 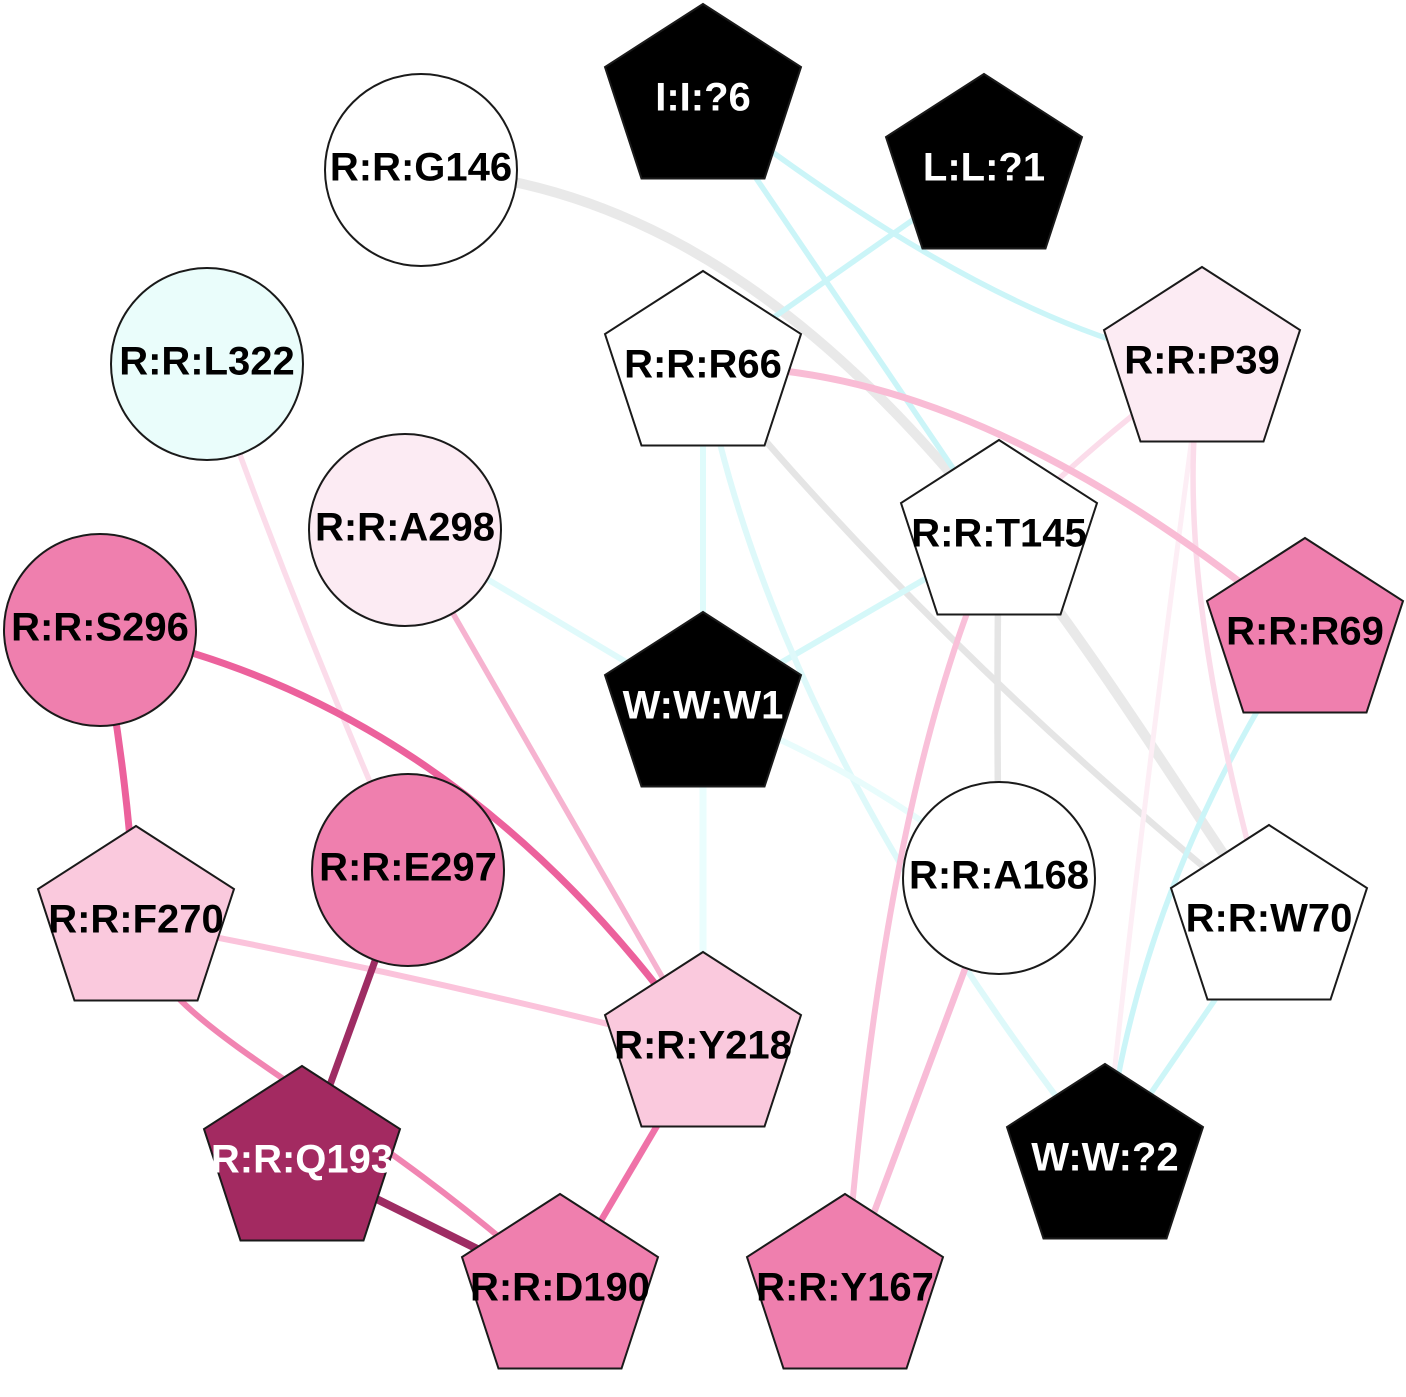 I want to click on svg-text: R:R:Q193, so click(x=302, y=1159).